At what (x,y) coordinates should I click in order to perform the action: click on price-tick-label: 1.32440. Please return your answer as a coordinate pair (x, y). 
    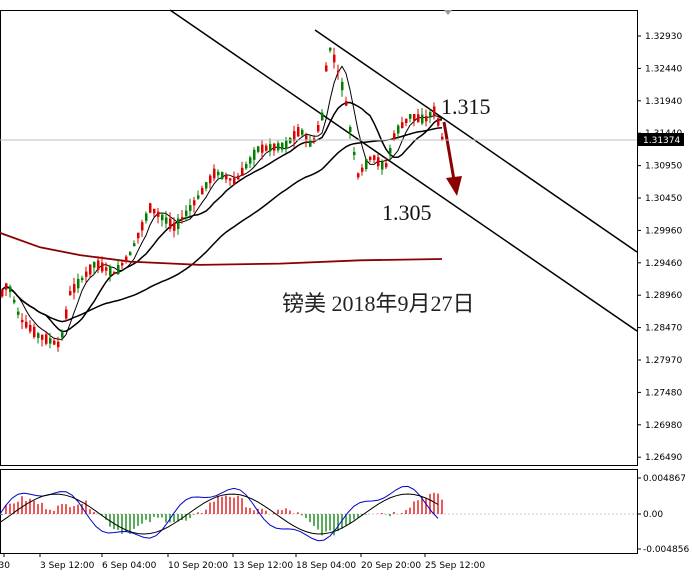
    Looking at the image, I should click on (663, 69).